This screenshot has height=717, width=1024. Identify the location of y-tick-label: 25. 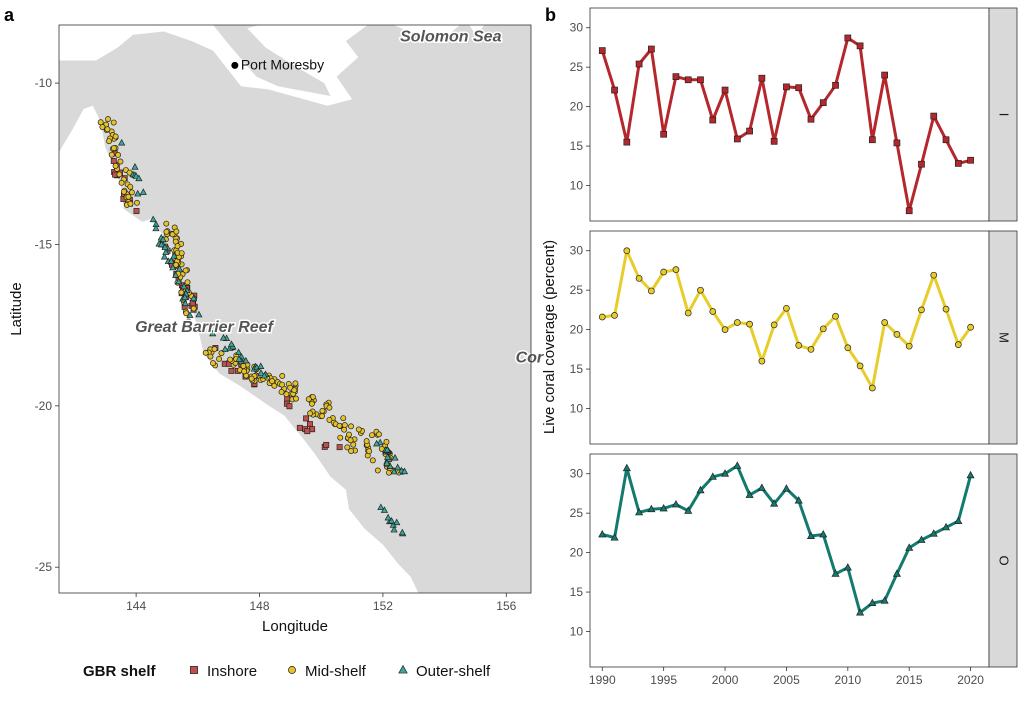
(577, 67).